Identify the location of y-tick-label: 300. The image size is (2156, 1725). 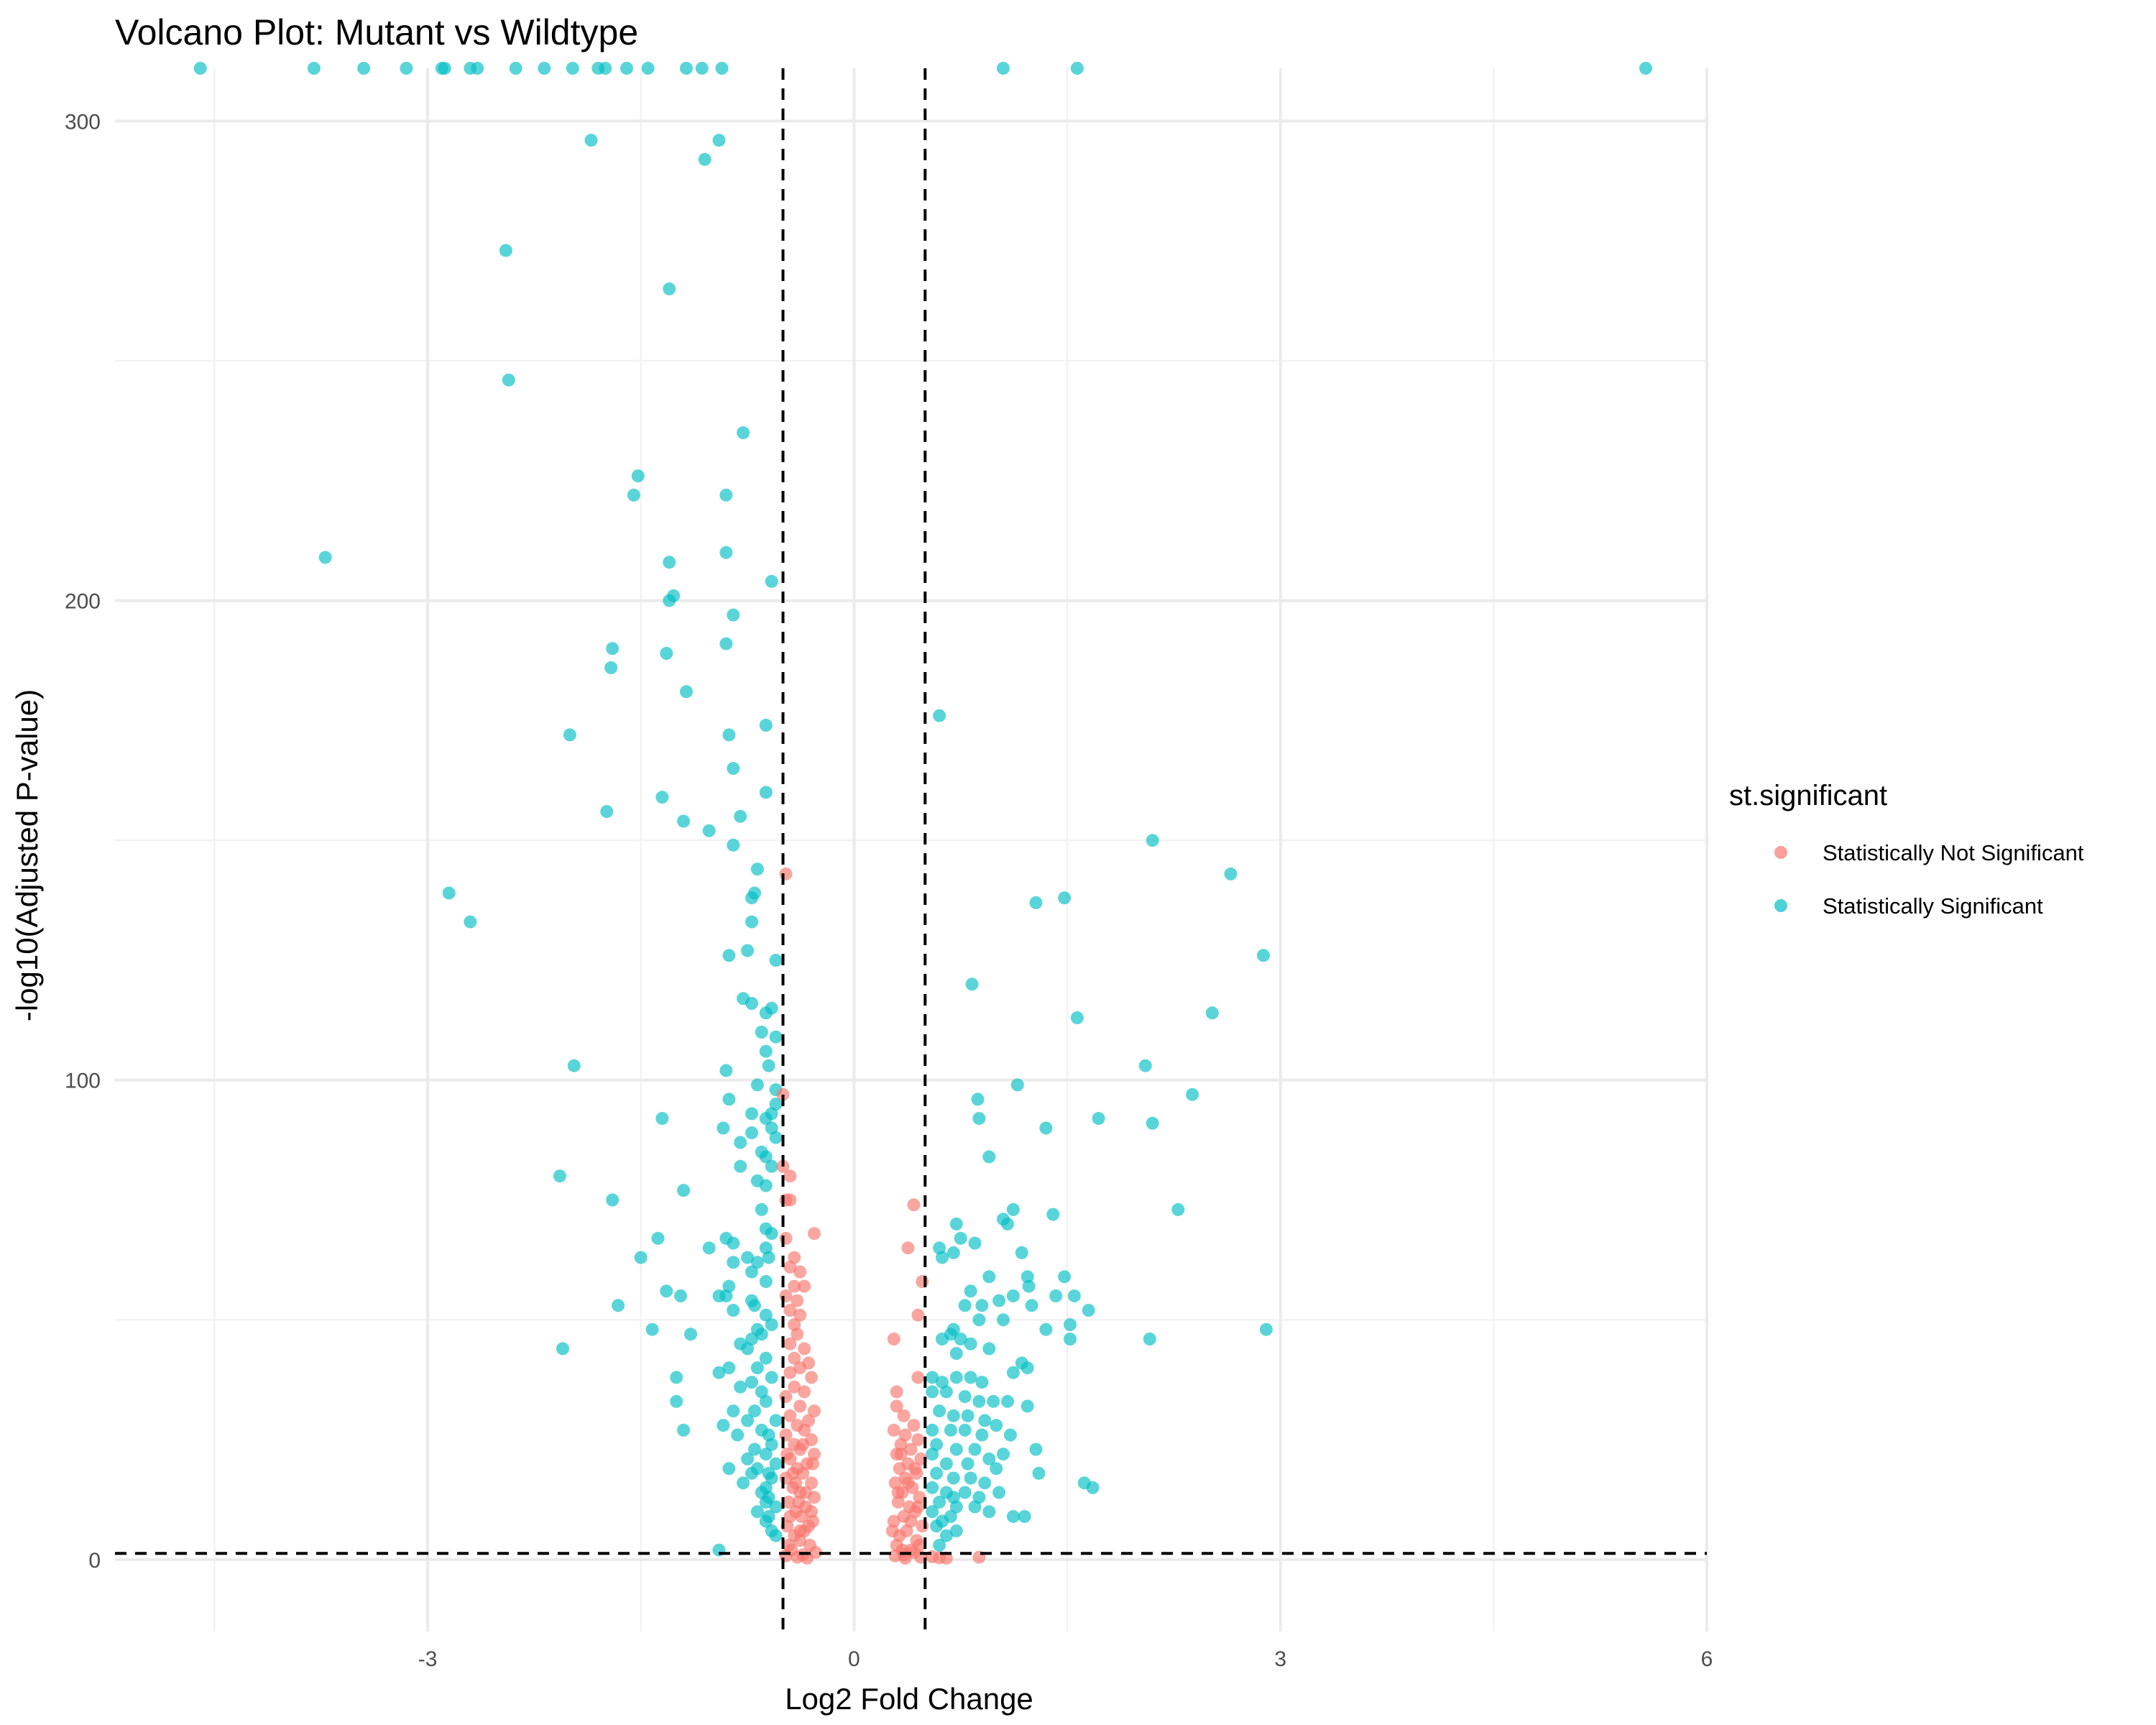
(83, 122).